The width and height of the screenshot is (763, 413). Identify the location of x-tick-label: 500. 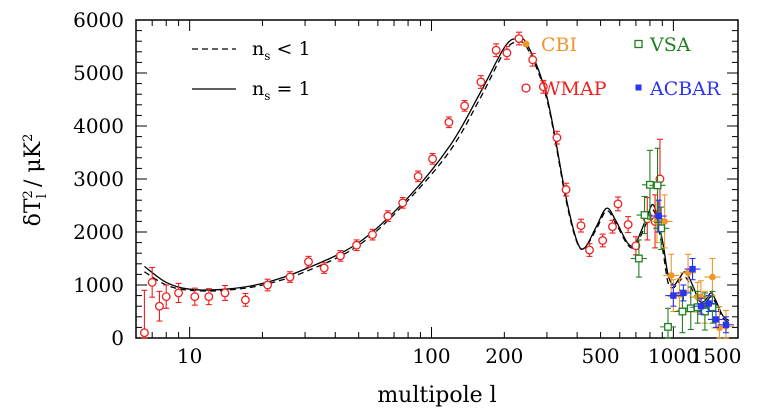
(600, 356).